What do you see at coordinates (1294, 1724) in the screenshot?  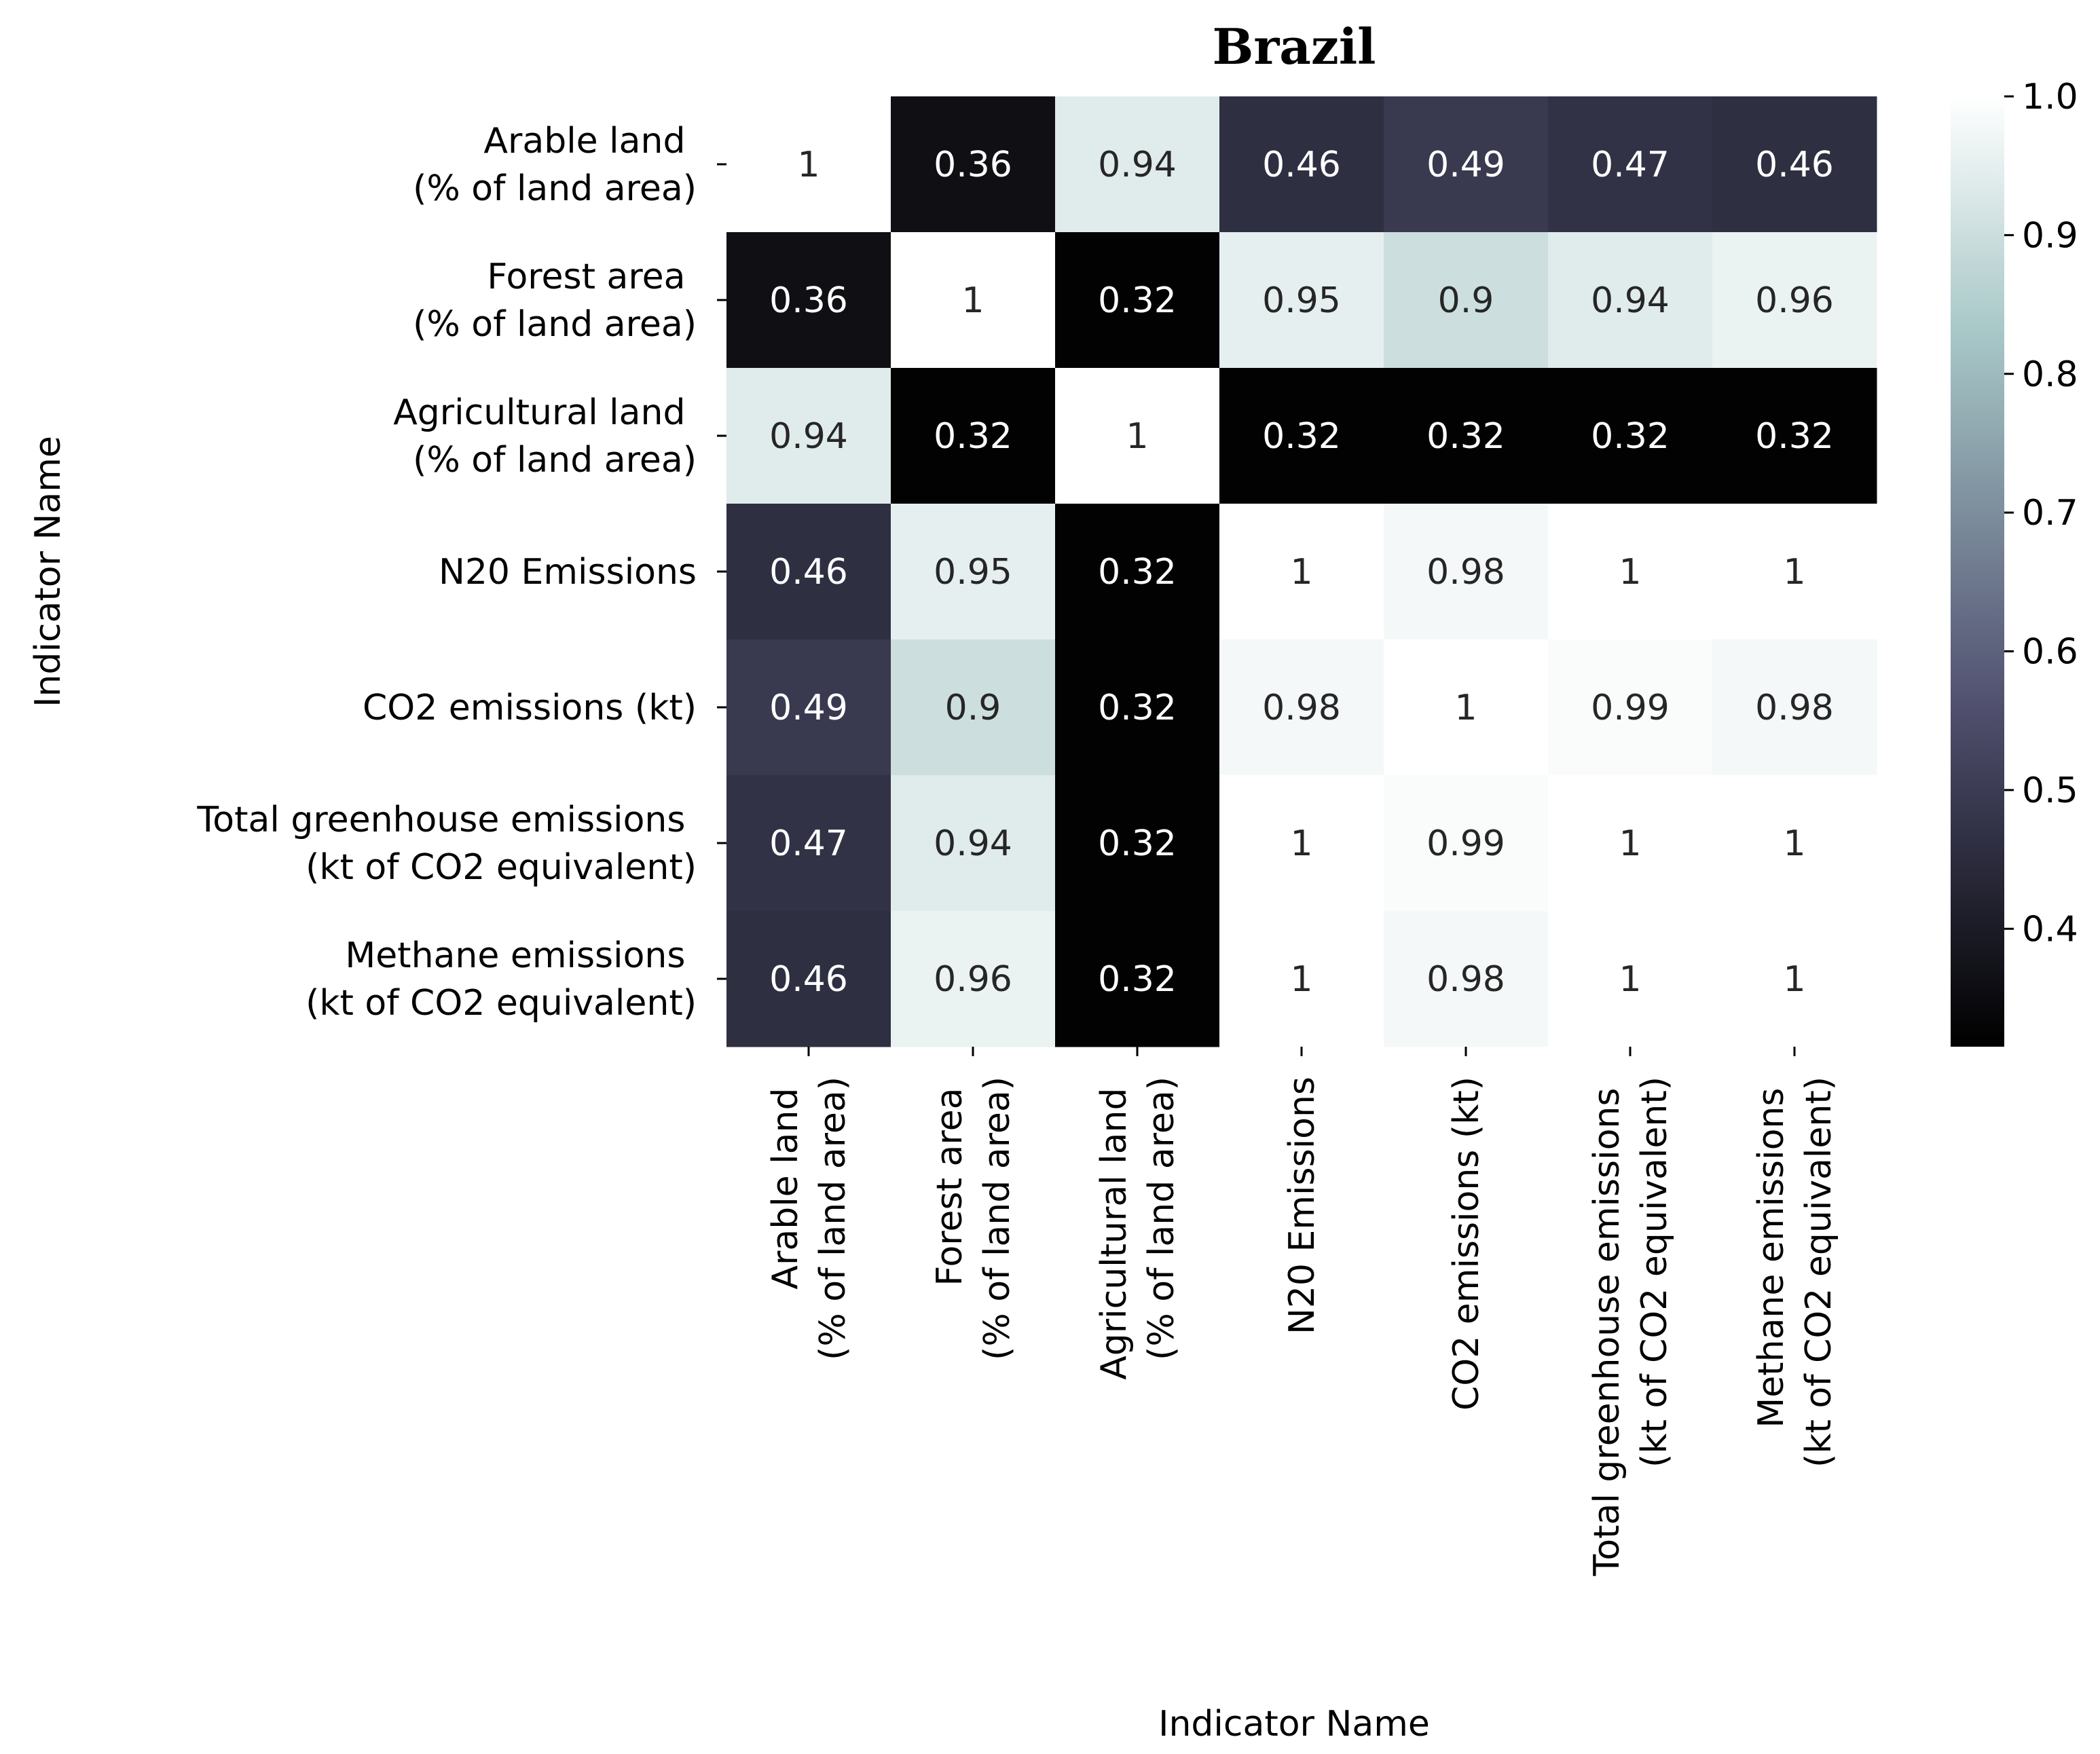 I see `x-axis-label: Indicator Name` at bounding box center [1294, 1724].